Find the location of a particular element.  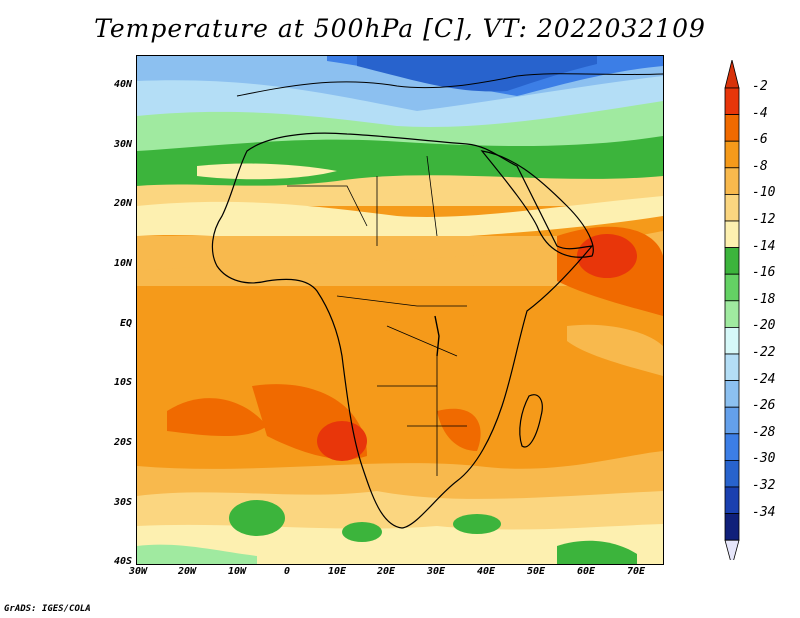

lat-tick: 40S is located at coordinates (122, 561).